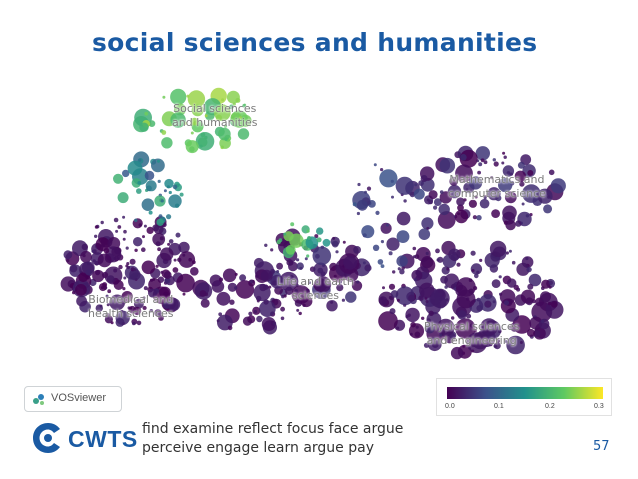 This screenshot has height=479, width=638. Describe the element at coordinates (601, 446) in the screenshot. I see `page-number: 57` at that location.